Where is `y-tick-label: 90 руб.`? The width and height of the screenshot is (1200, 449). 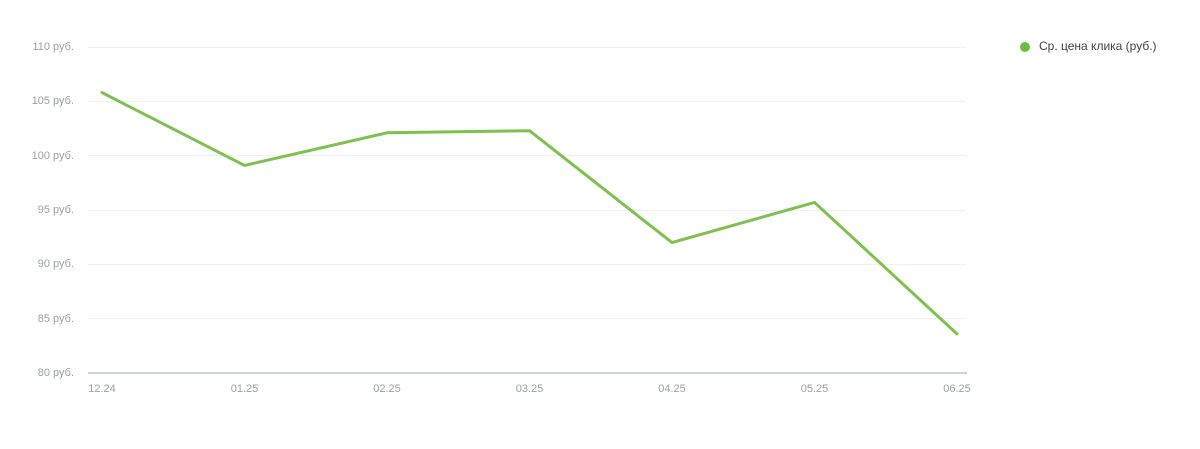 y-tick-label: 90 руб. is located at coordinates (55, 264).